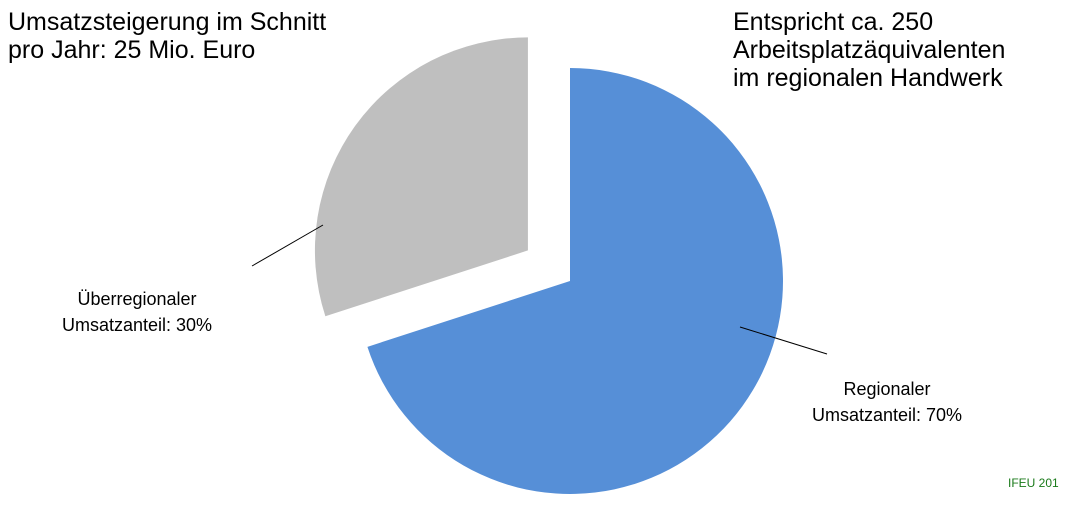  Describe the element at coordinates (421, 177) in the screenshot. I see `pie-slice-ueberregional` at that location.